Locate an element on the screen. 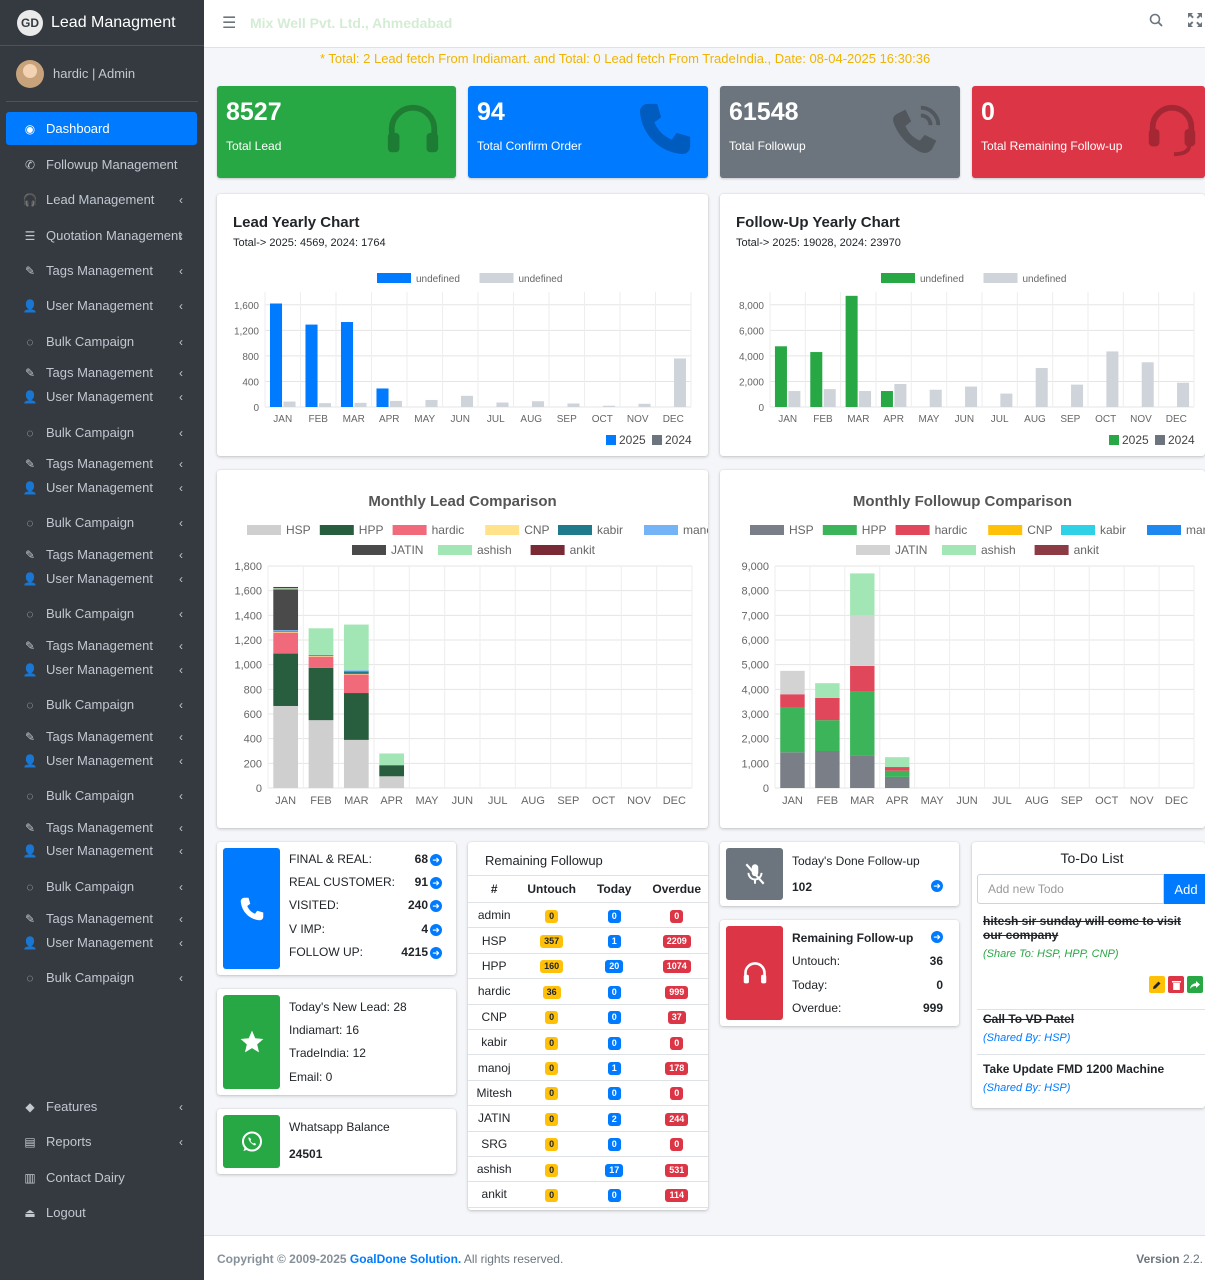 The image size is (1205, 1280). stat-total-confirm-order: 94 Total Confirm Order is located at coordinates (588, 132).